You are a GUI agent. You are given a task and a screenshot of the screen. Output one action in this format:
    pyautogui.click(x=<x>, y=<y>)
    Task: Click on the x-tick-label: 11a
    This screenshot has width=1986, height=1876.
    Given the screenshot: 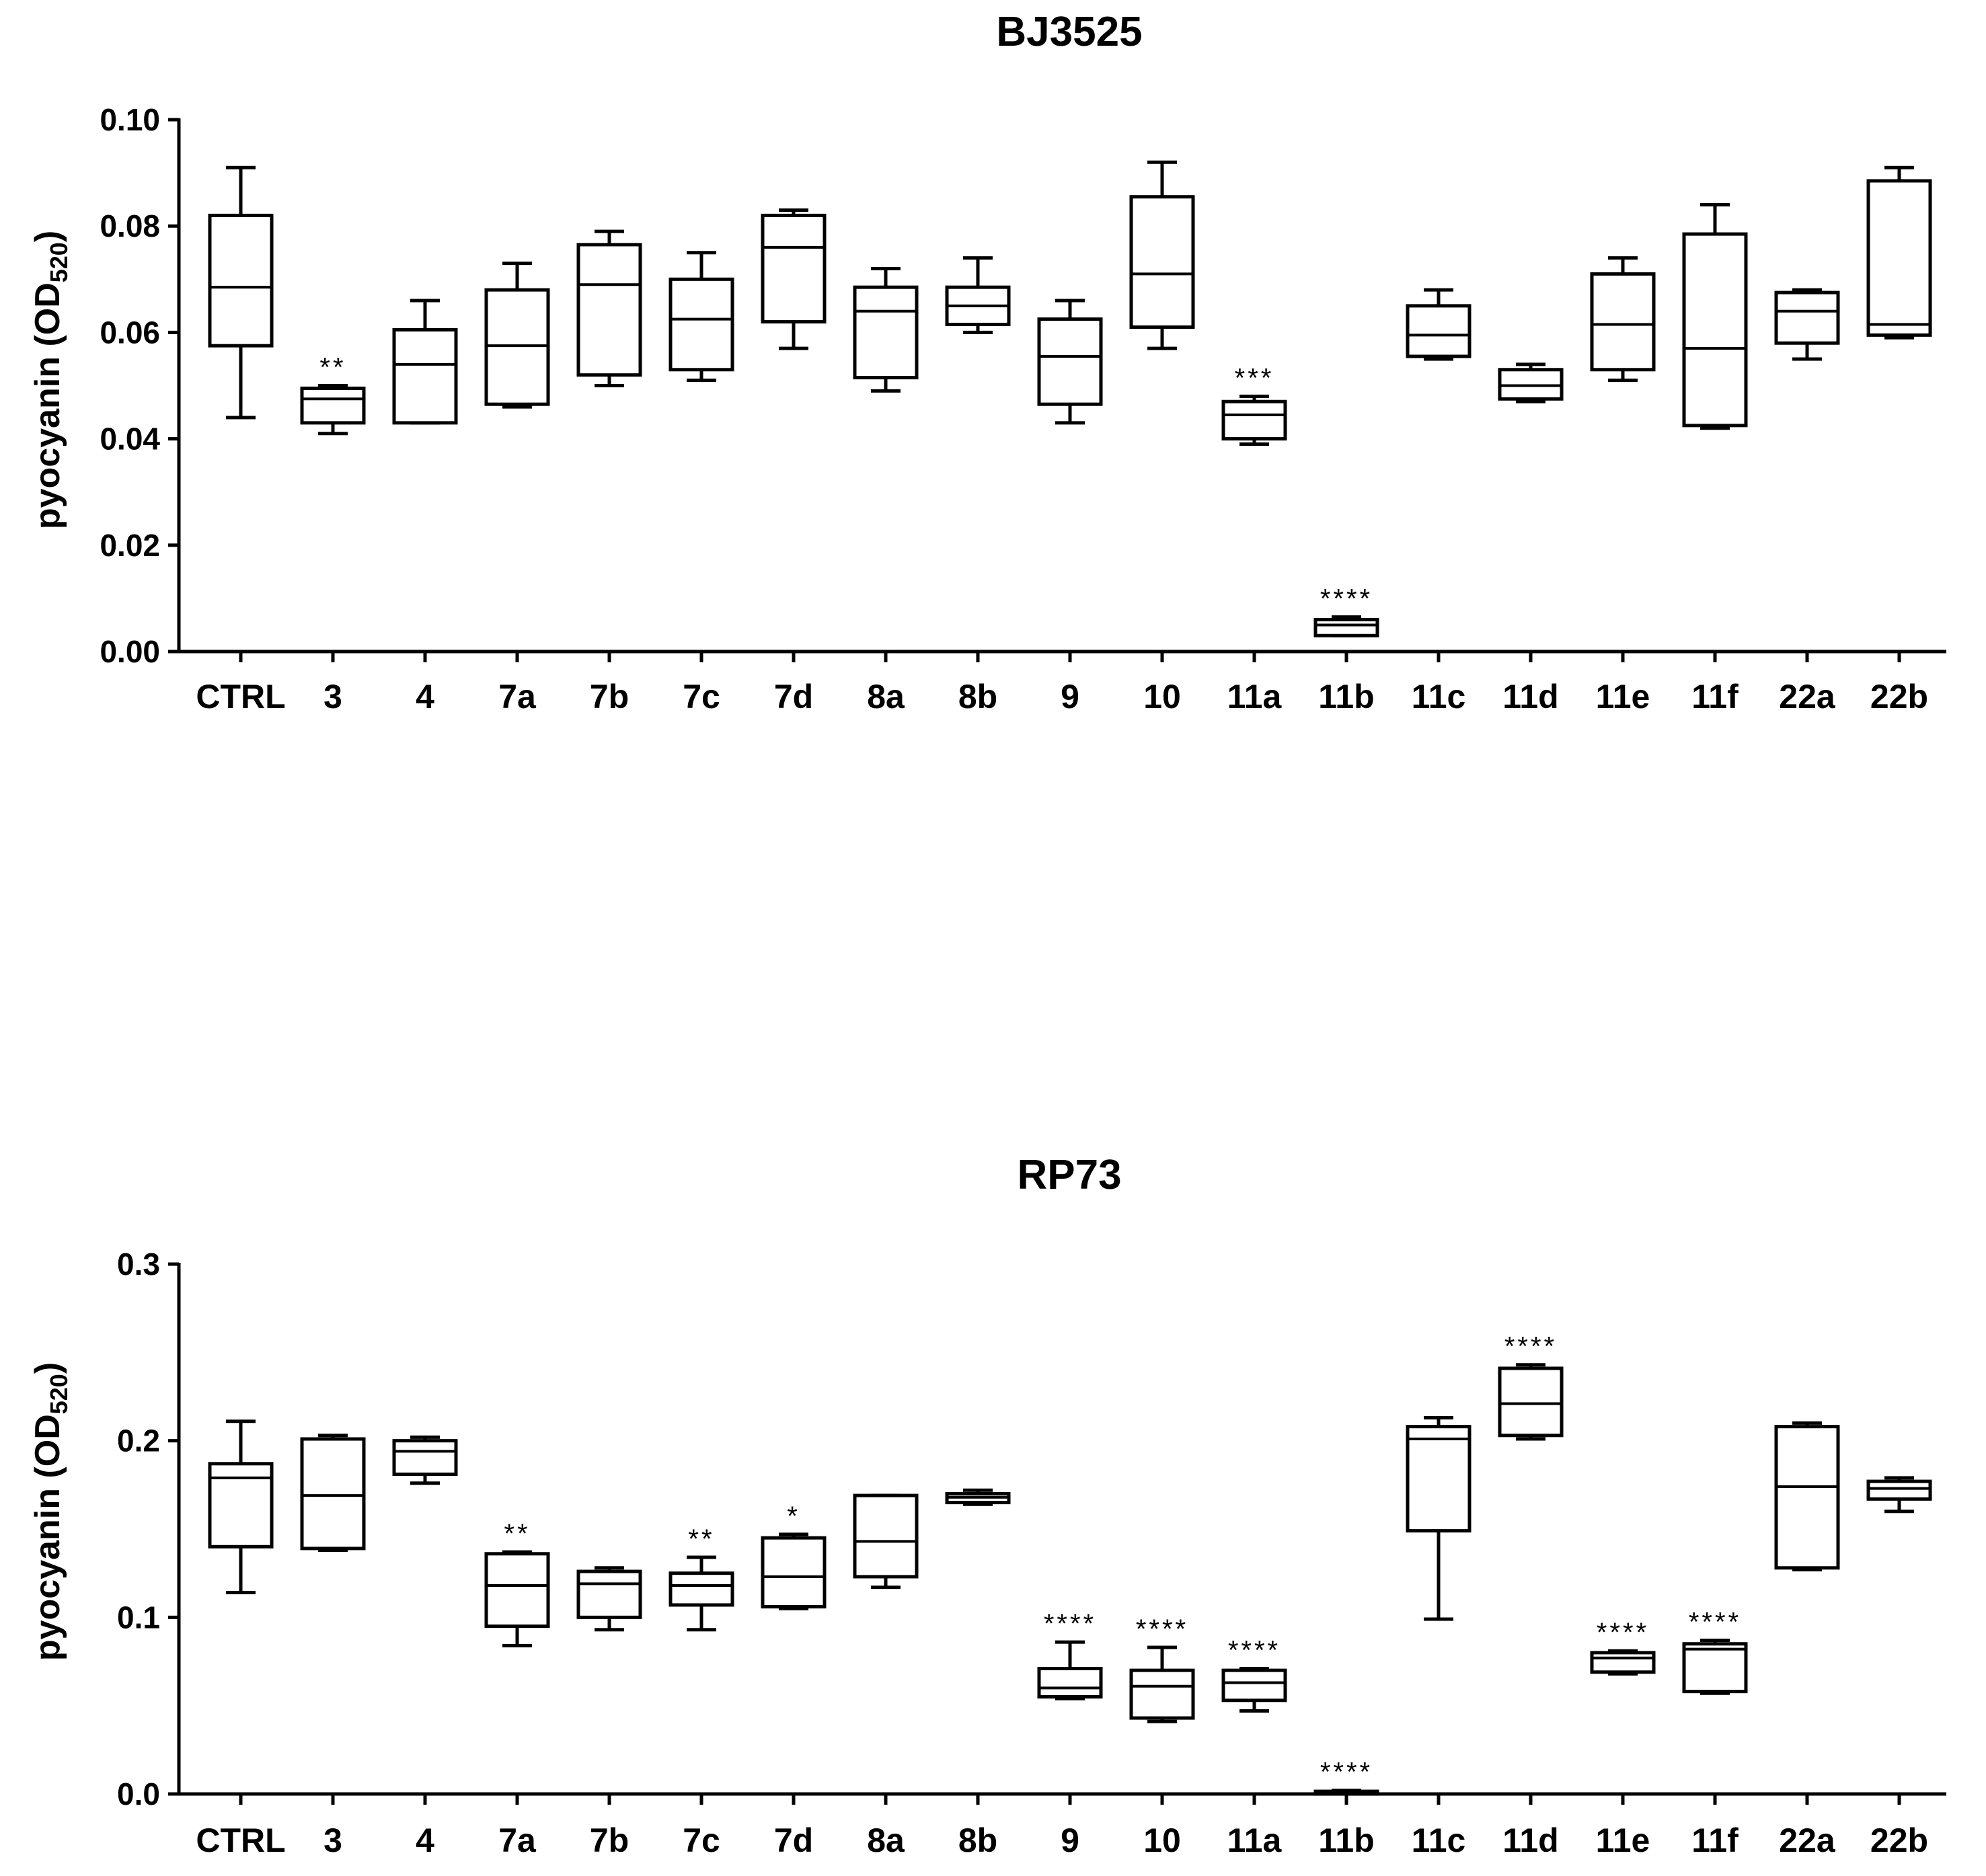 What is the action you would take?
    pyautogui.click(x=1255, y=696)
    